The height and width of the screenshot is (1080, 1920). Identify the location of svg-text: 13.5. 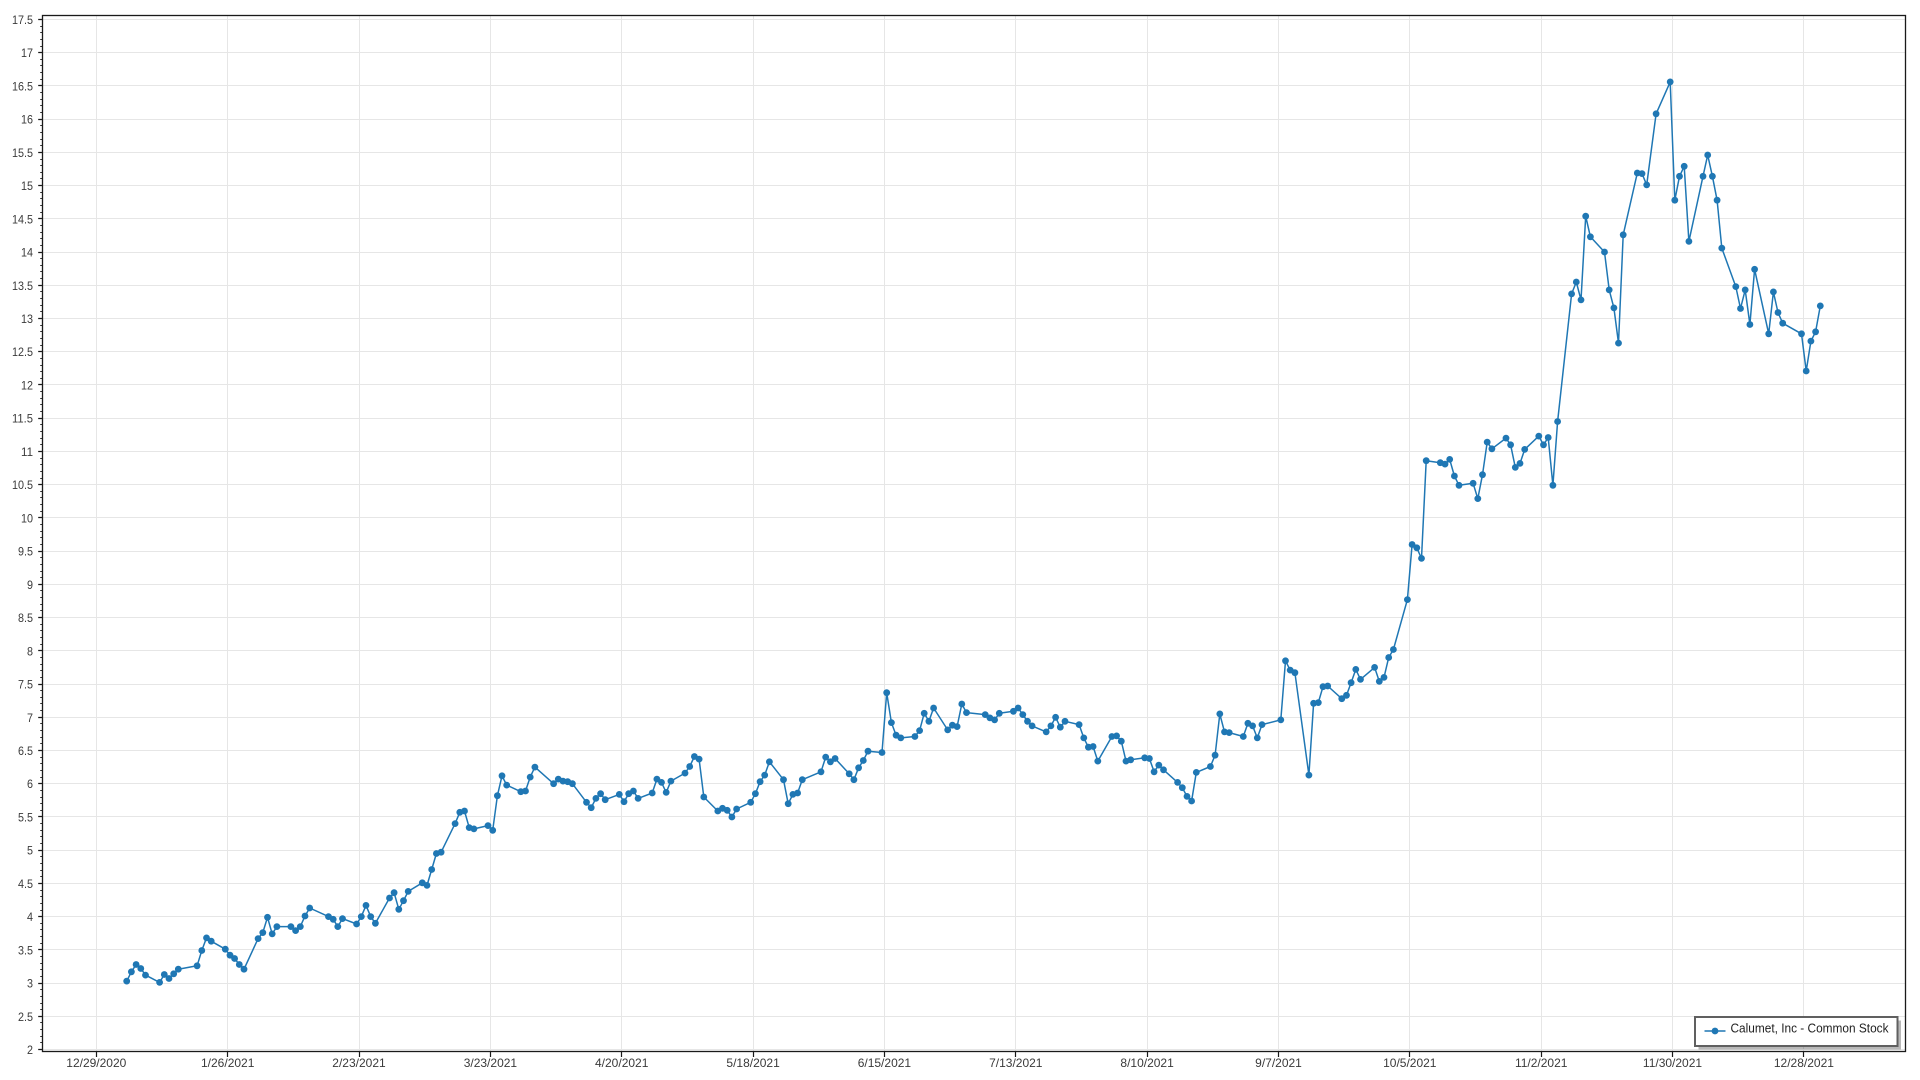
(22, 286).